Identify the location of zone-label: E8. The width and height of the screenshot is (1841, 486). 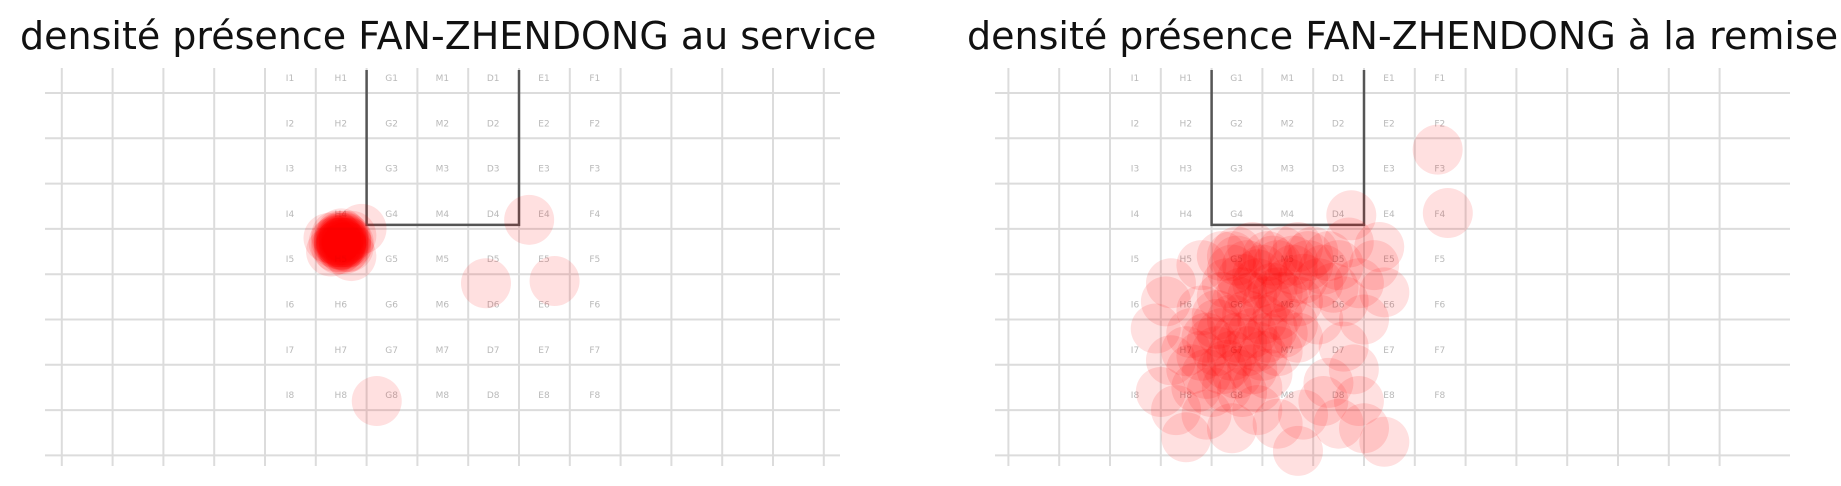
(544, 396).